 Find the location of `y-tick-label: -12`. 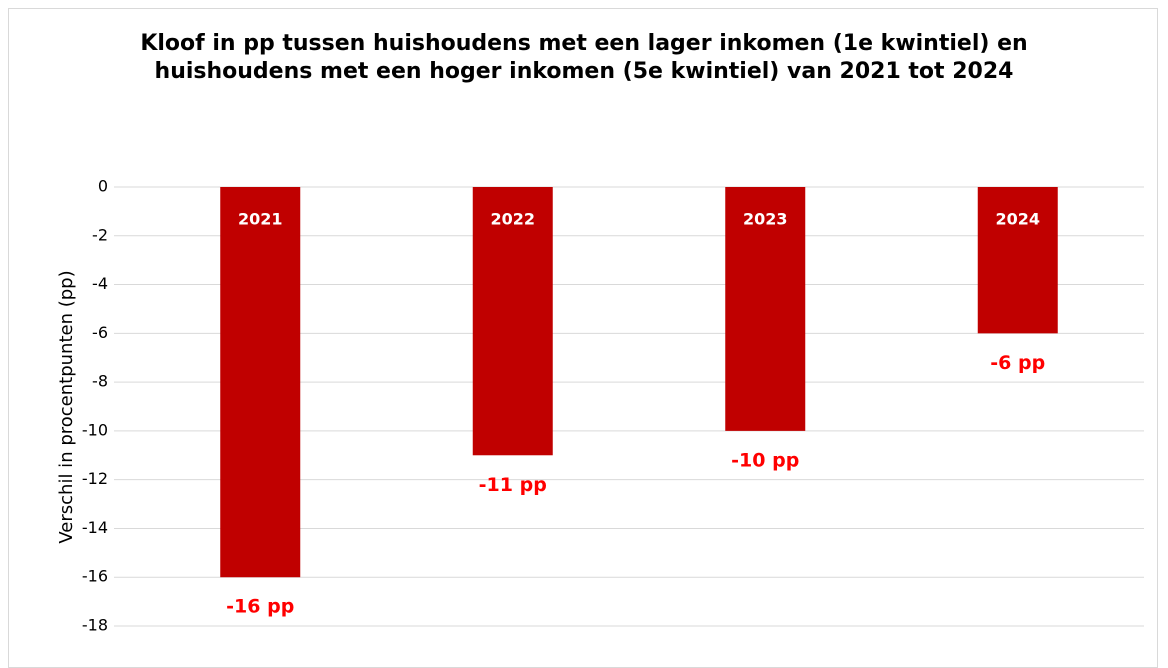

y-tick-label: -12 is located at coordinates (95, 478).